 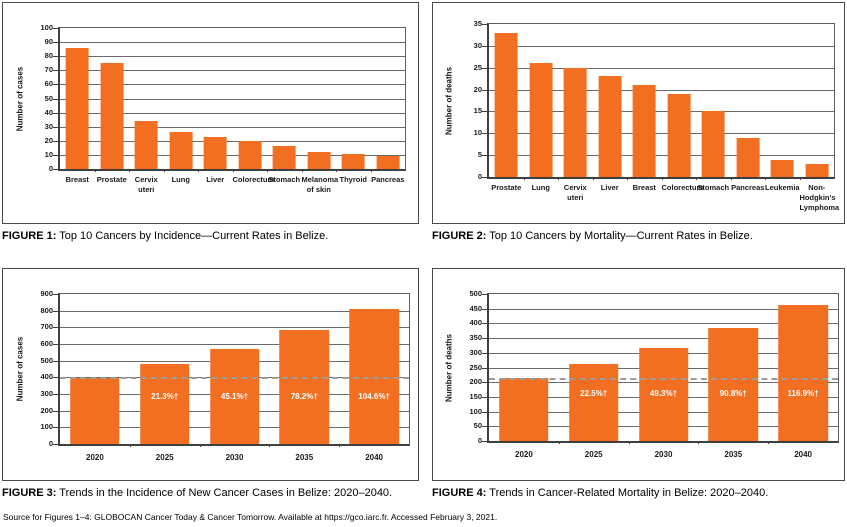 I want to click on y-tick-label: 350, so click(x=475, y=338).